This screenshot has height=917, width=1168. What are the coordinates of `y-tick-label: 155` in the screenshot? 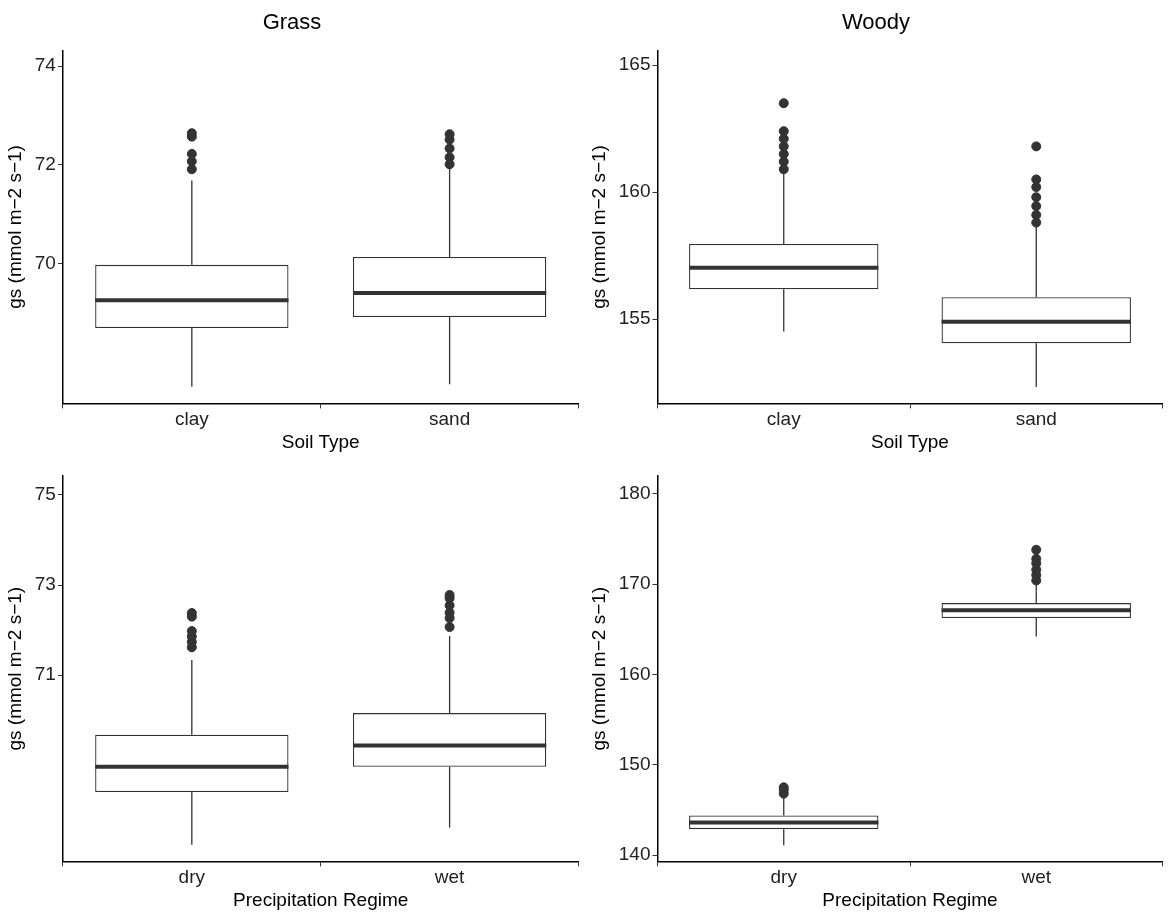 It's located at (634, 318).